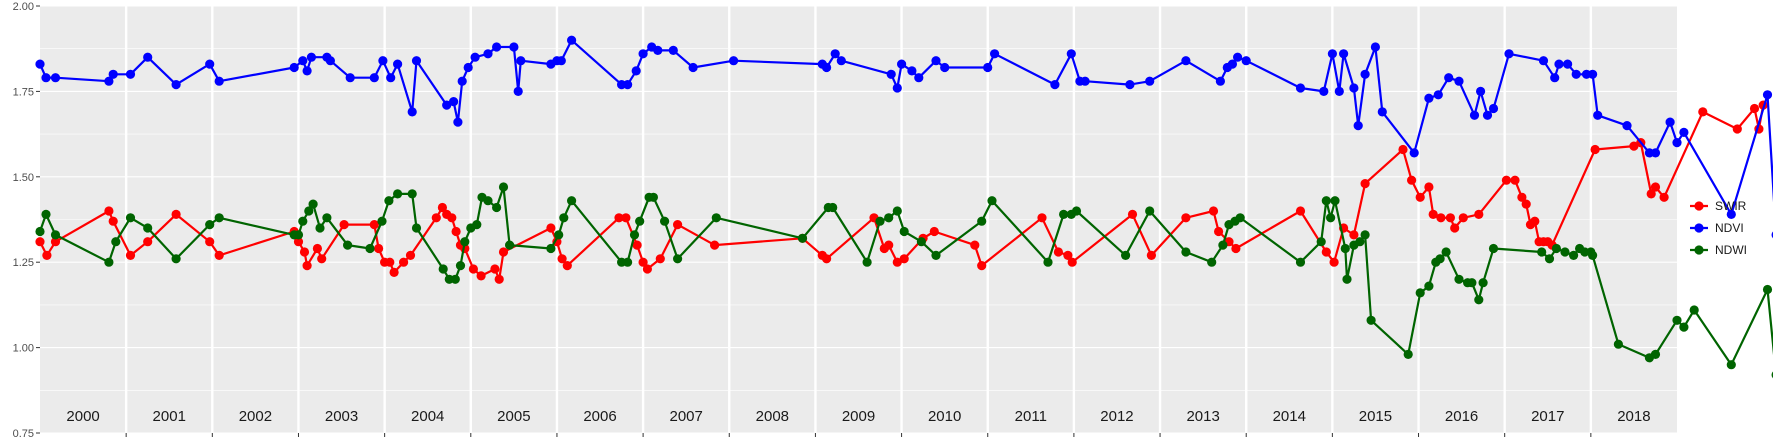 The image size is (1773, 447). What do you see at coordinates (944, 416) in the screenshot?
I see `year-label: 2010` at bounding box center [944, 416].